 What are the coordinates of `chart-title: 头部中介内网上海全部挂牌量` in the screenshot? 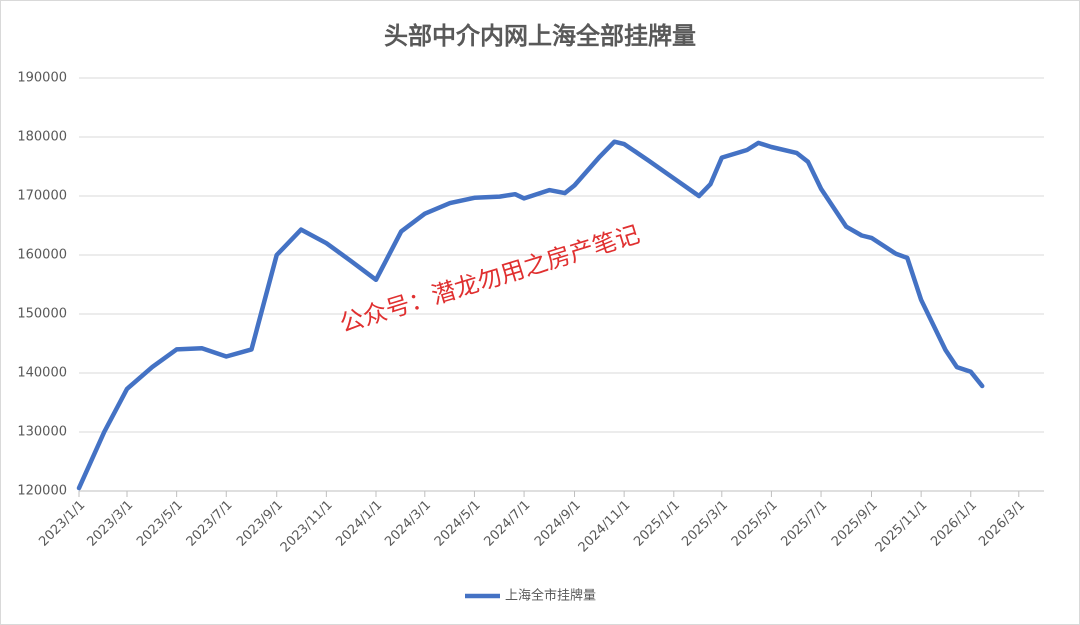 It's located at (540, 36).